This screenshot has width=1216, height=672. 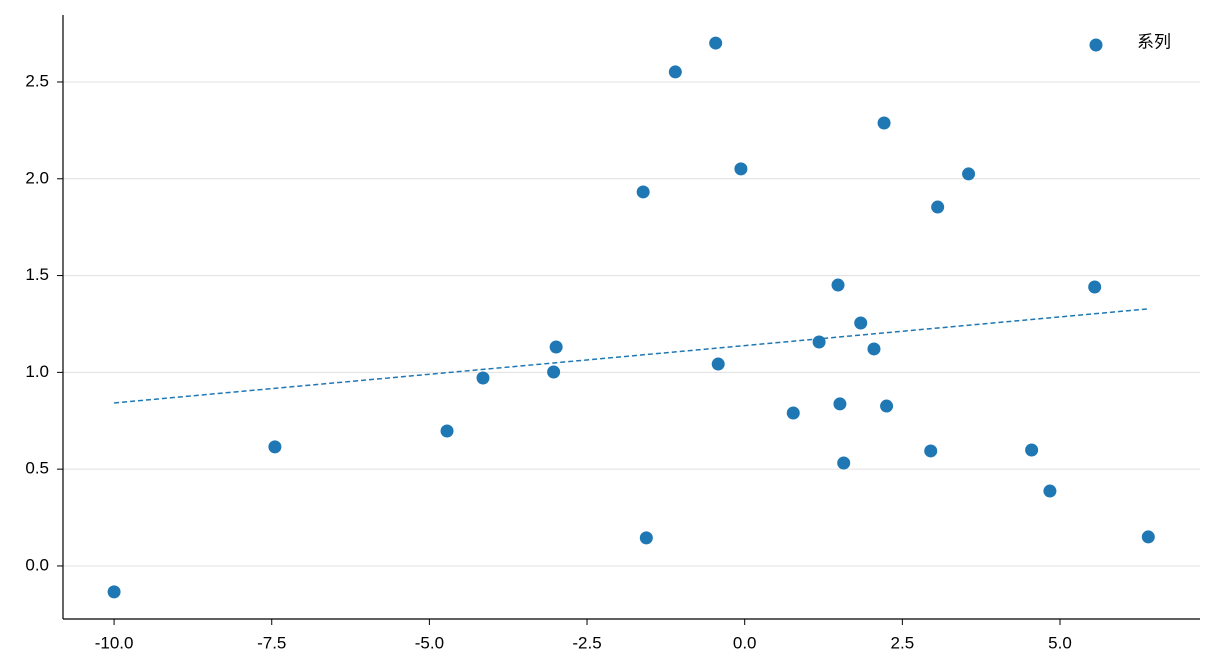 What do you see at coordinates (1096, 45) in the screenshot?
I see `legend-marker` at bounding box center [1096, 45].